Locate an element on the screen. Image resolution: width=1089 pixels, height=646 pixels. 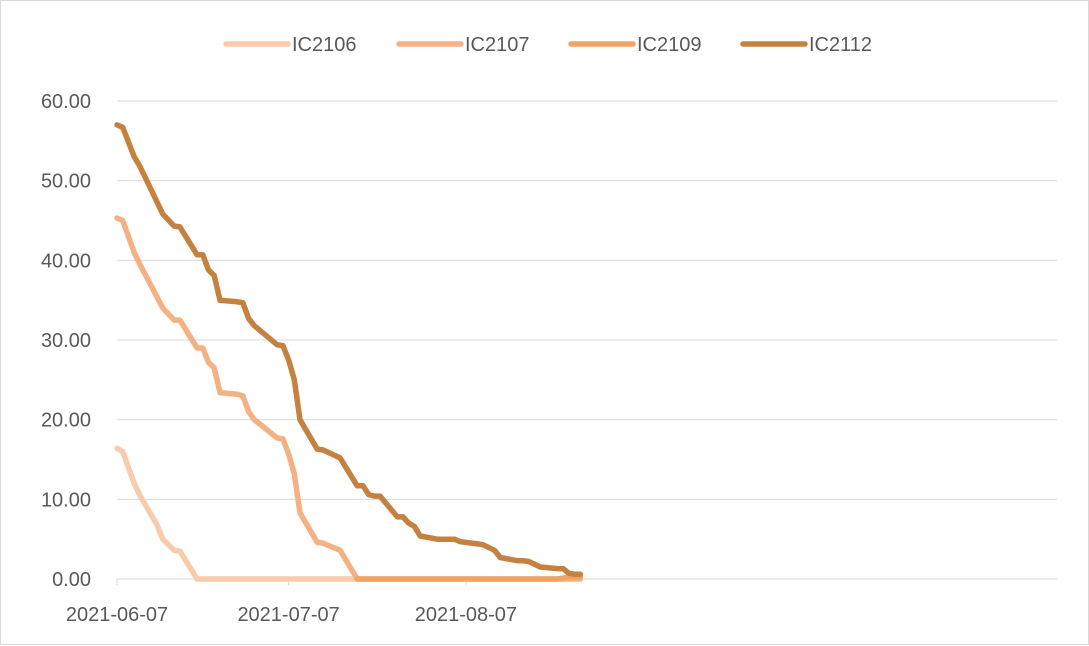
y-tick-label-1: 10.00 is located at coordinates (66, 500).